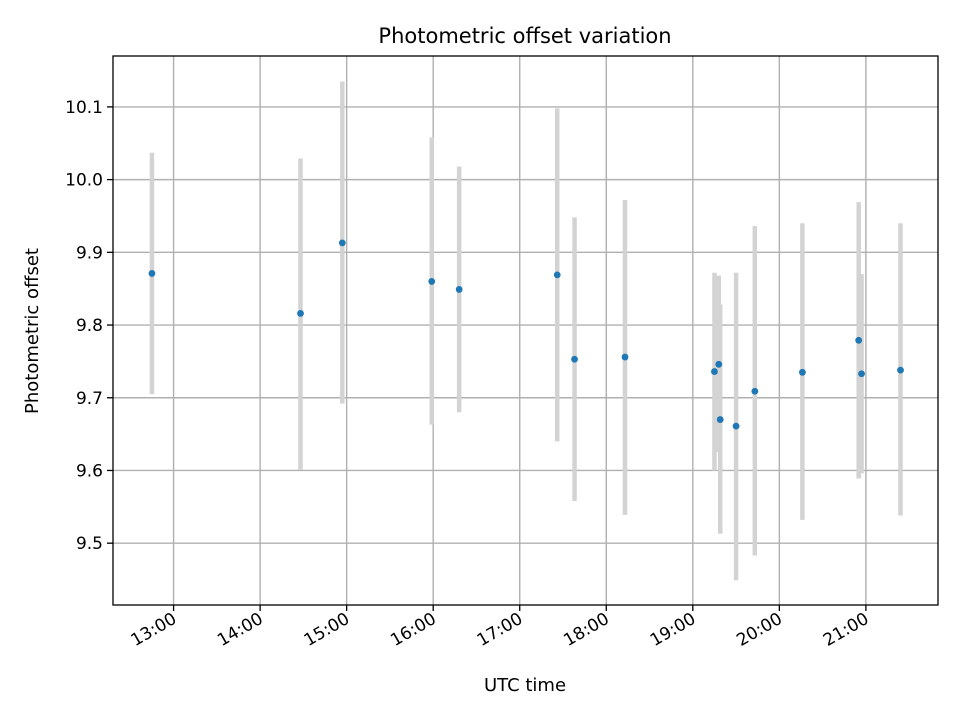  I want to click on chart-title: Photometric offset variation, so click(524, 36).